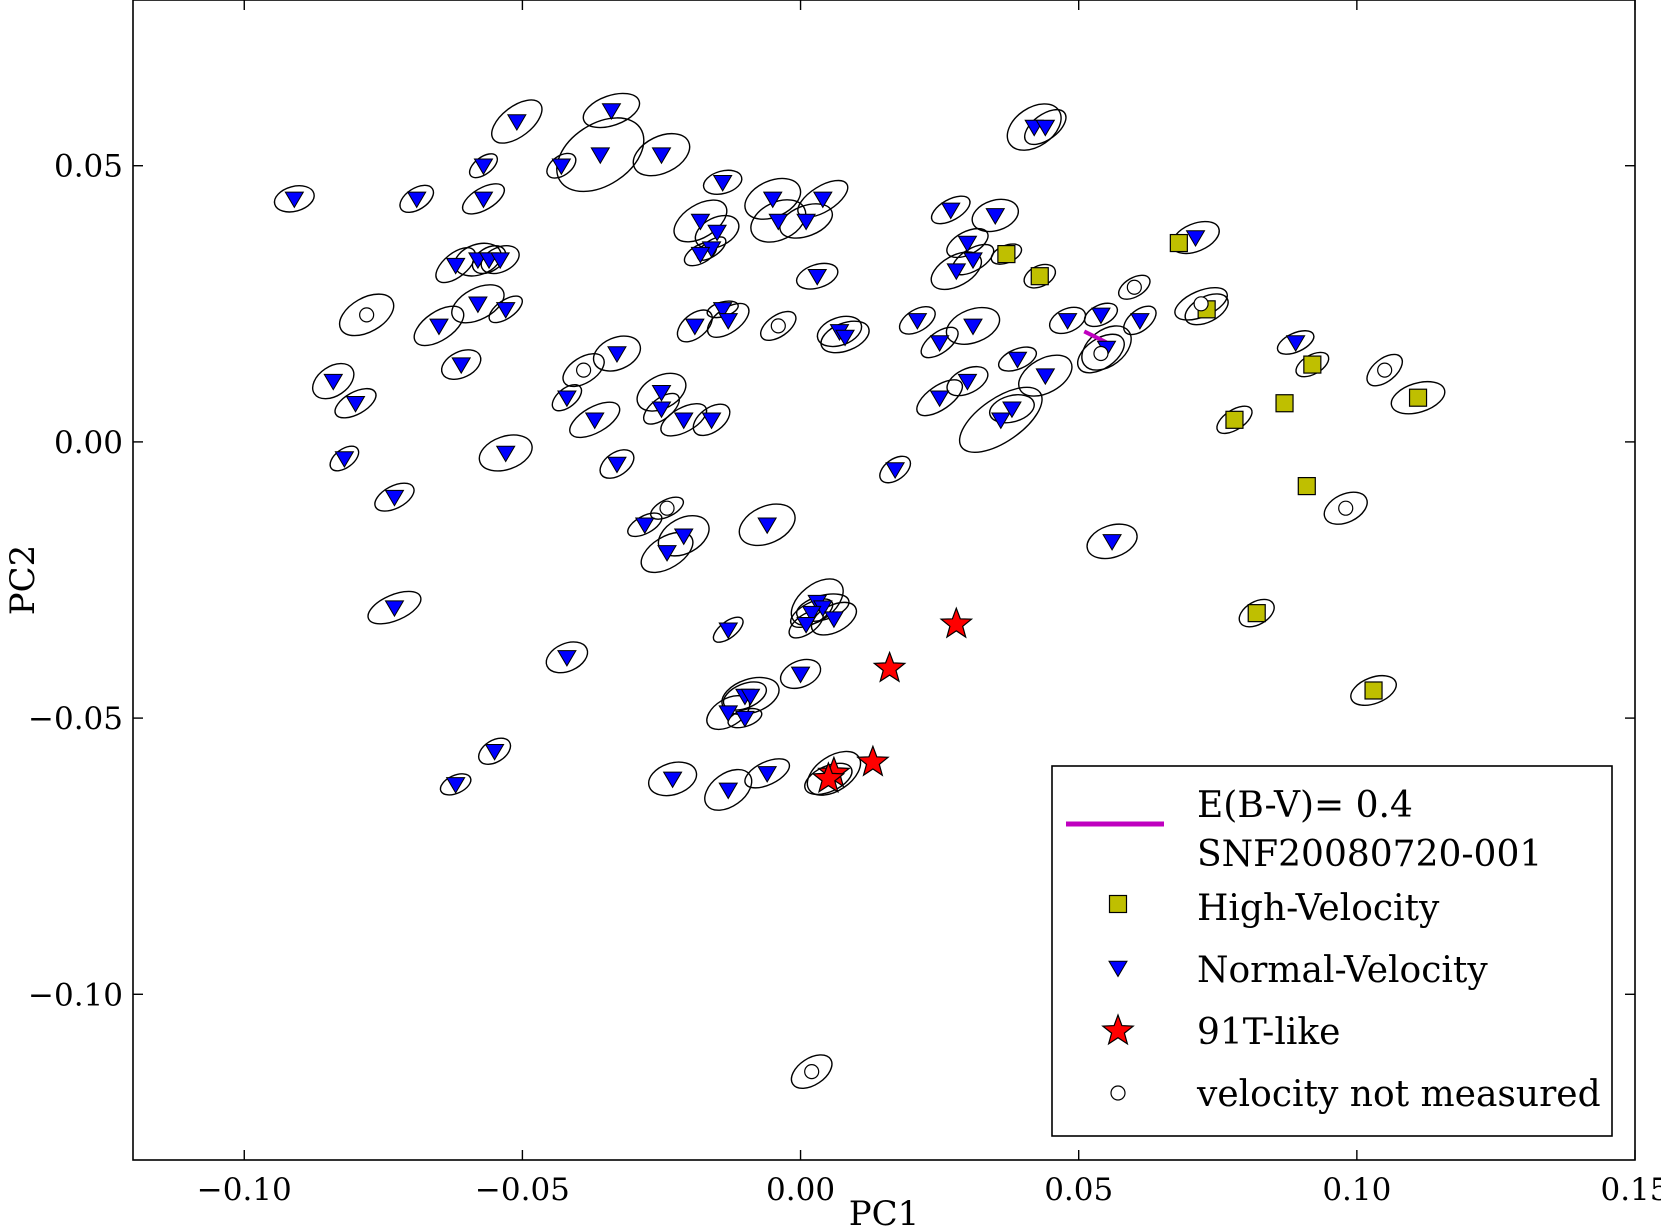  Describe the element at coordinates (23, 580) in the screenshot. I see `y-axis-label: PC2` at that location.